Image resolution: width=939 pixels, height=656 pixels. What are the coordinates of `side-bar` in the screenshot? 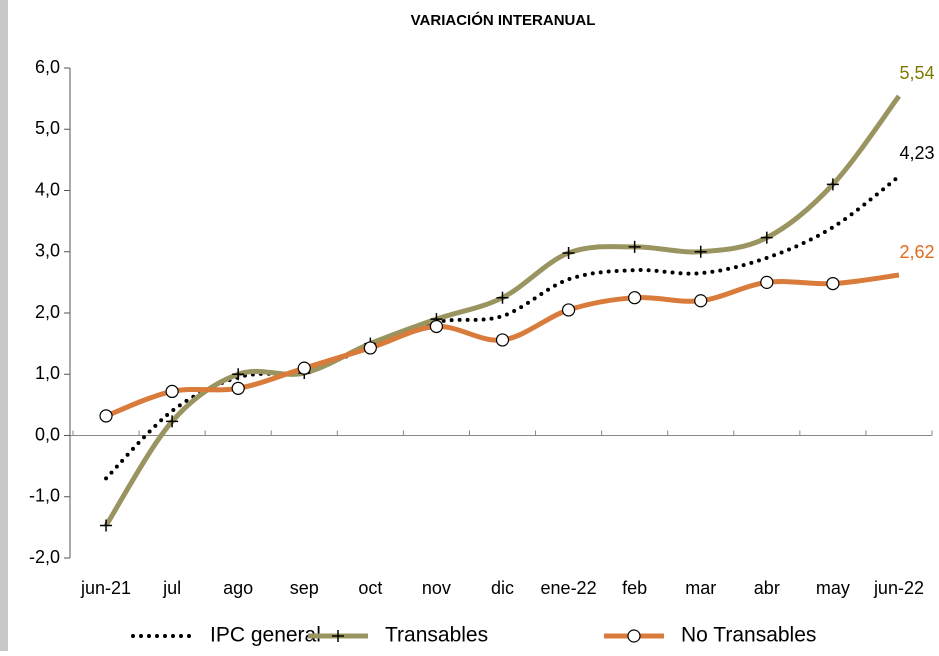 It's located at (4, 325).